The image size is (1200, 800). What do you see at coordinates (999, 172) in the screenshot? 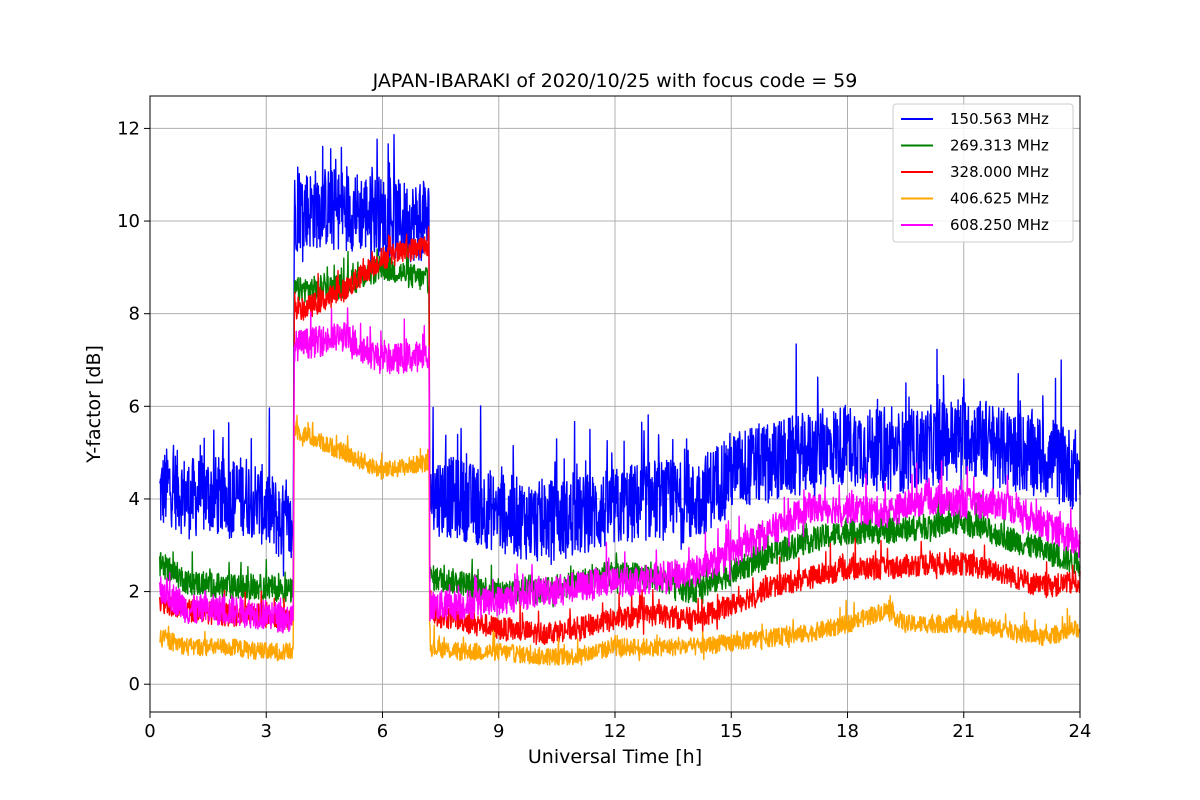
I see `legend-label: 328.000 MHz` at bounding box center [999, 172].